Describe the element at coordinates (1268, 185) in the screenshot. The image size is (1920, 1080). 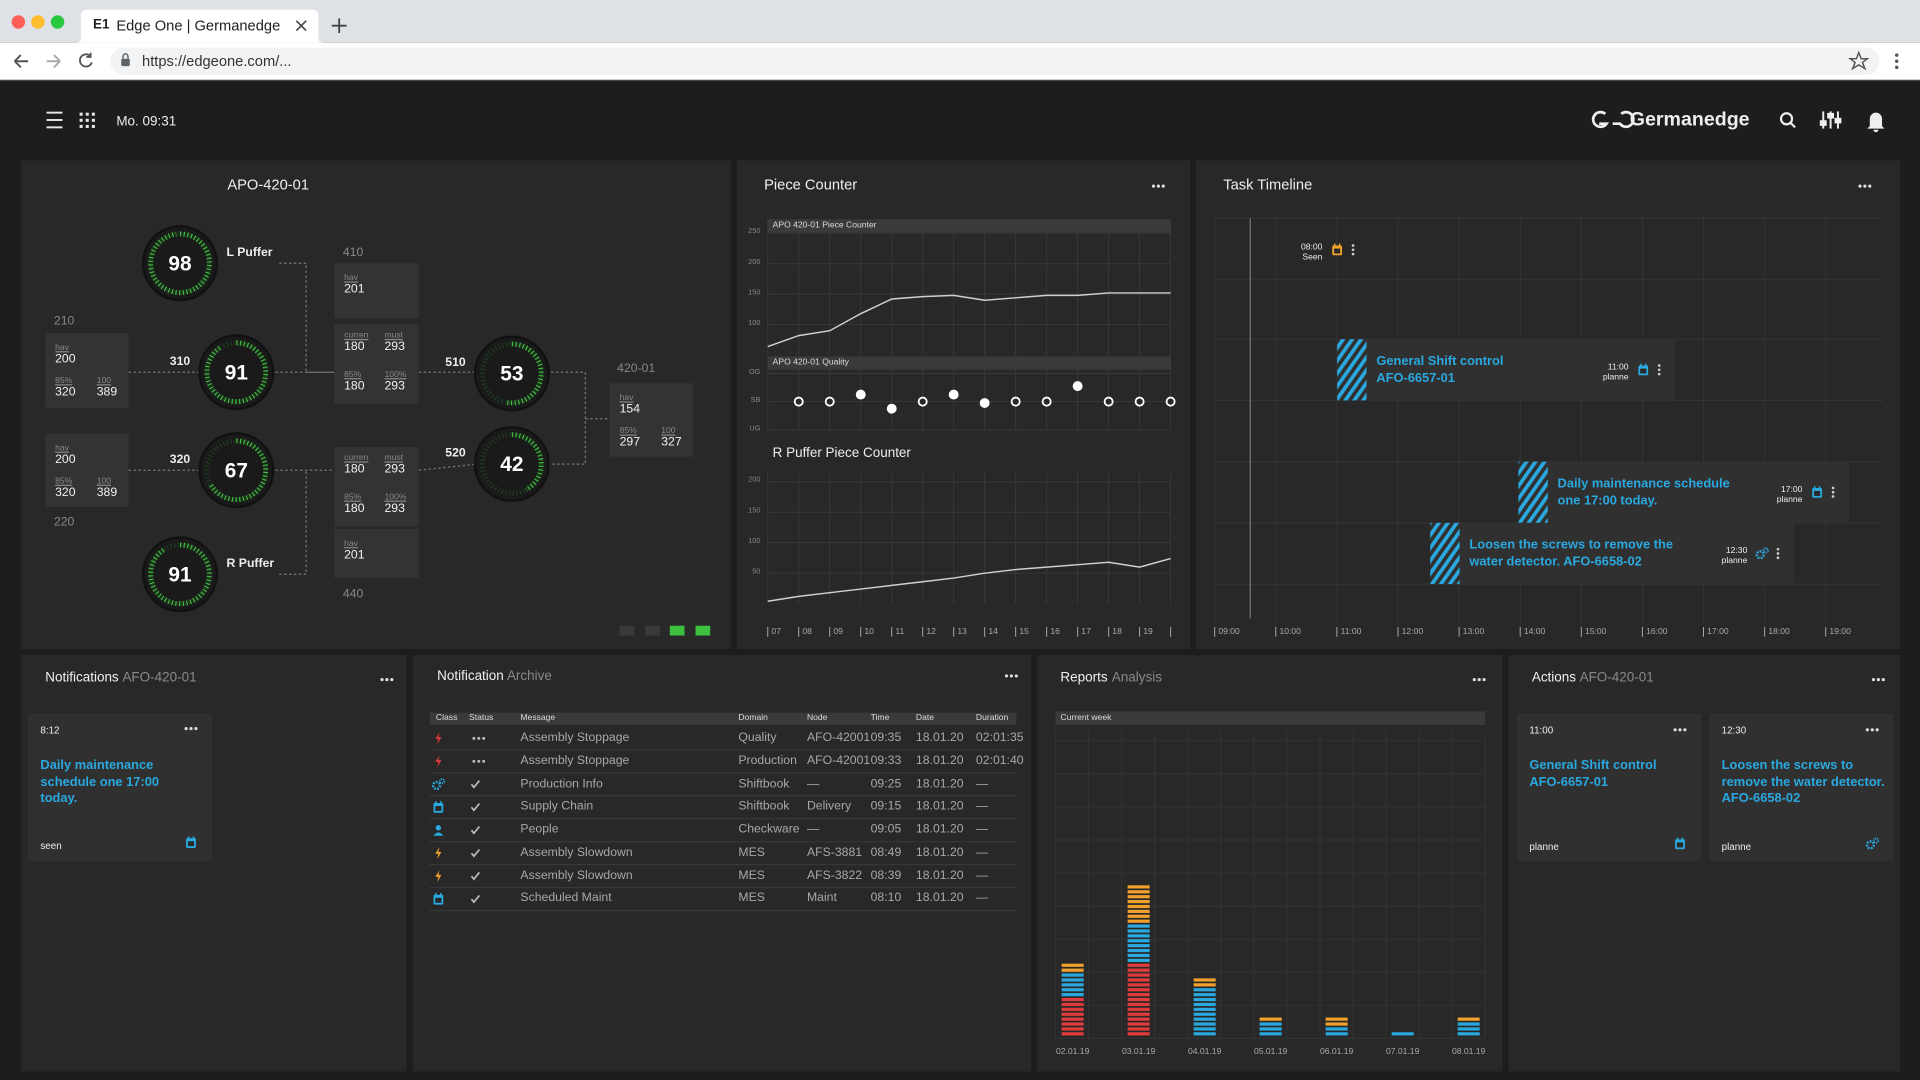
I see `panel-title: Task Timeline` at that location.